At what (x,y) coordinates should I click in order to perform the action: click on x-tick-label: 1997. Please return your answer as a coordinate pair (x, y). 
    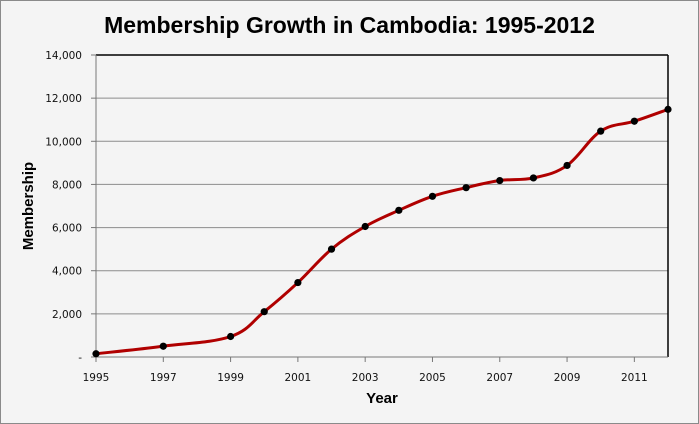
    Looking at the image, I should click on (163, 378).